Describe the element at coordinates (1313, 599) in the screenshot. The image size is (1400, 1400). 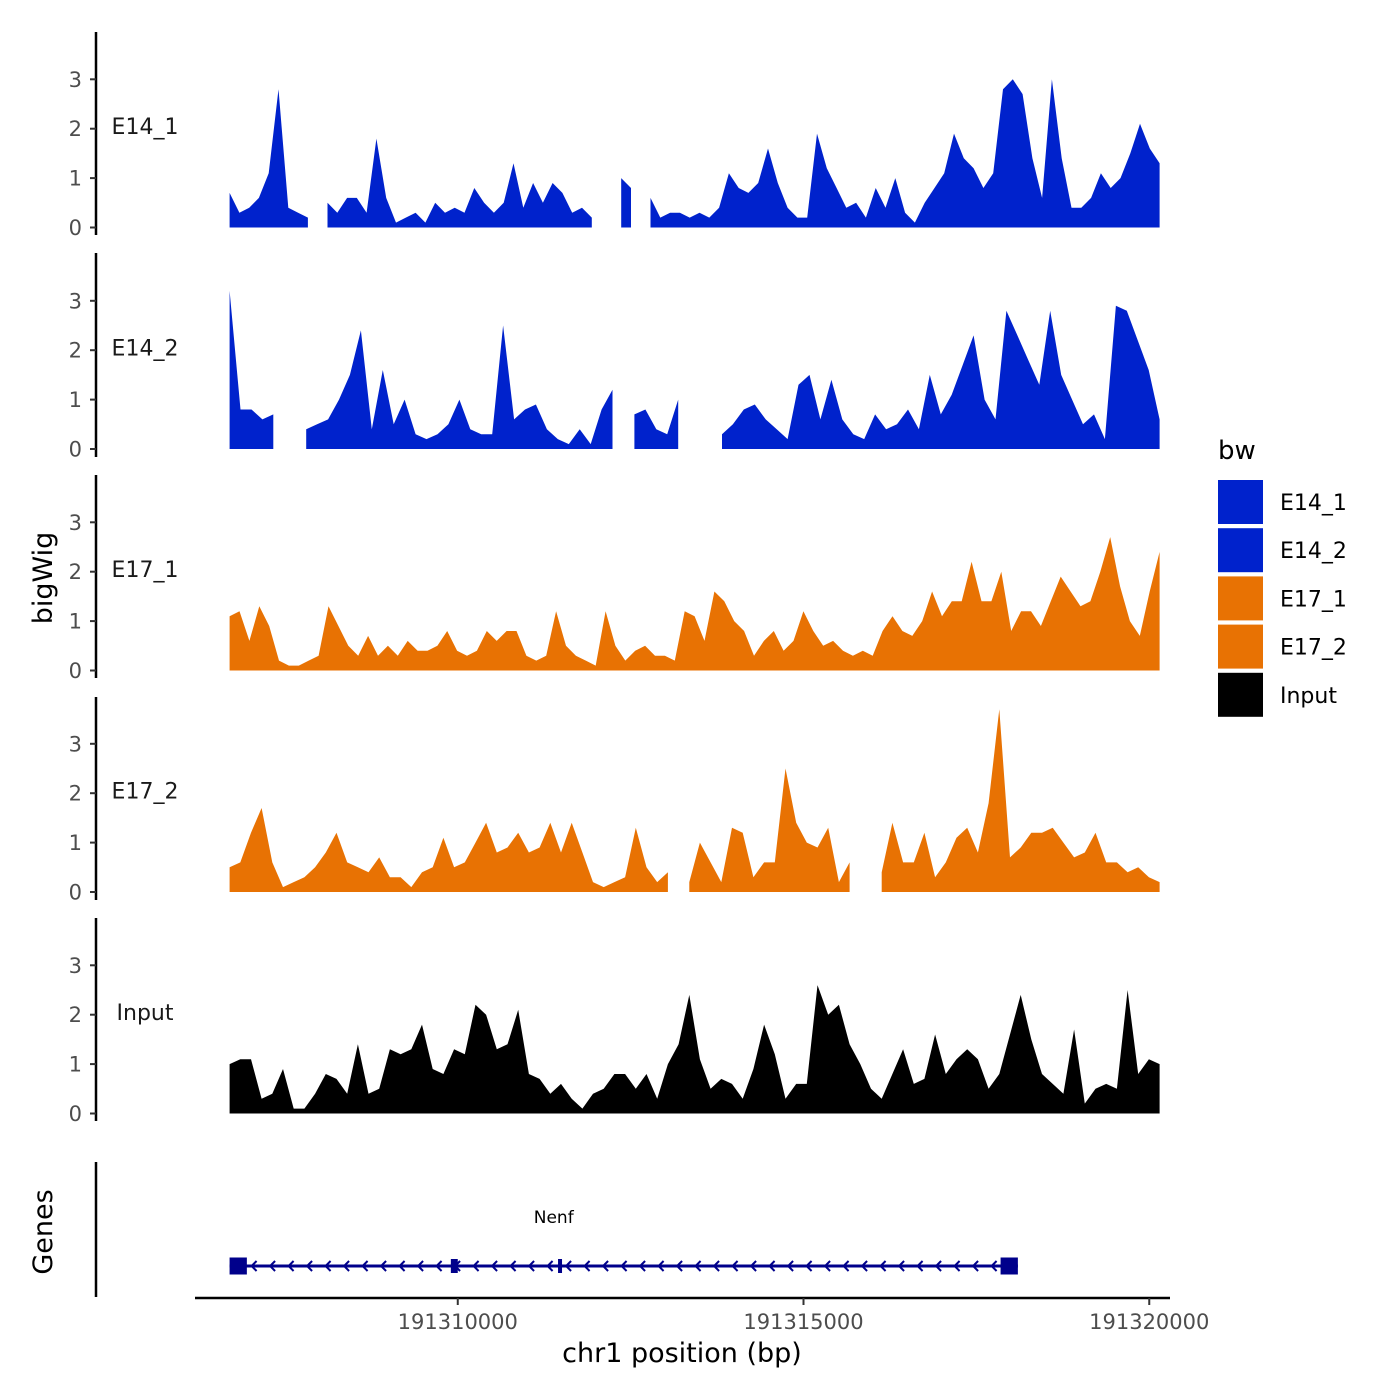
I see `legend-label: E17_1` at that location.